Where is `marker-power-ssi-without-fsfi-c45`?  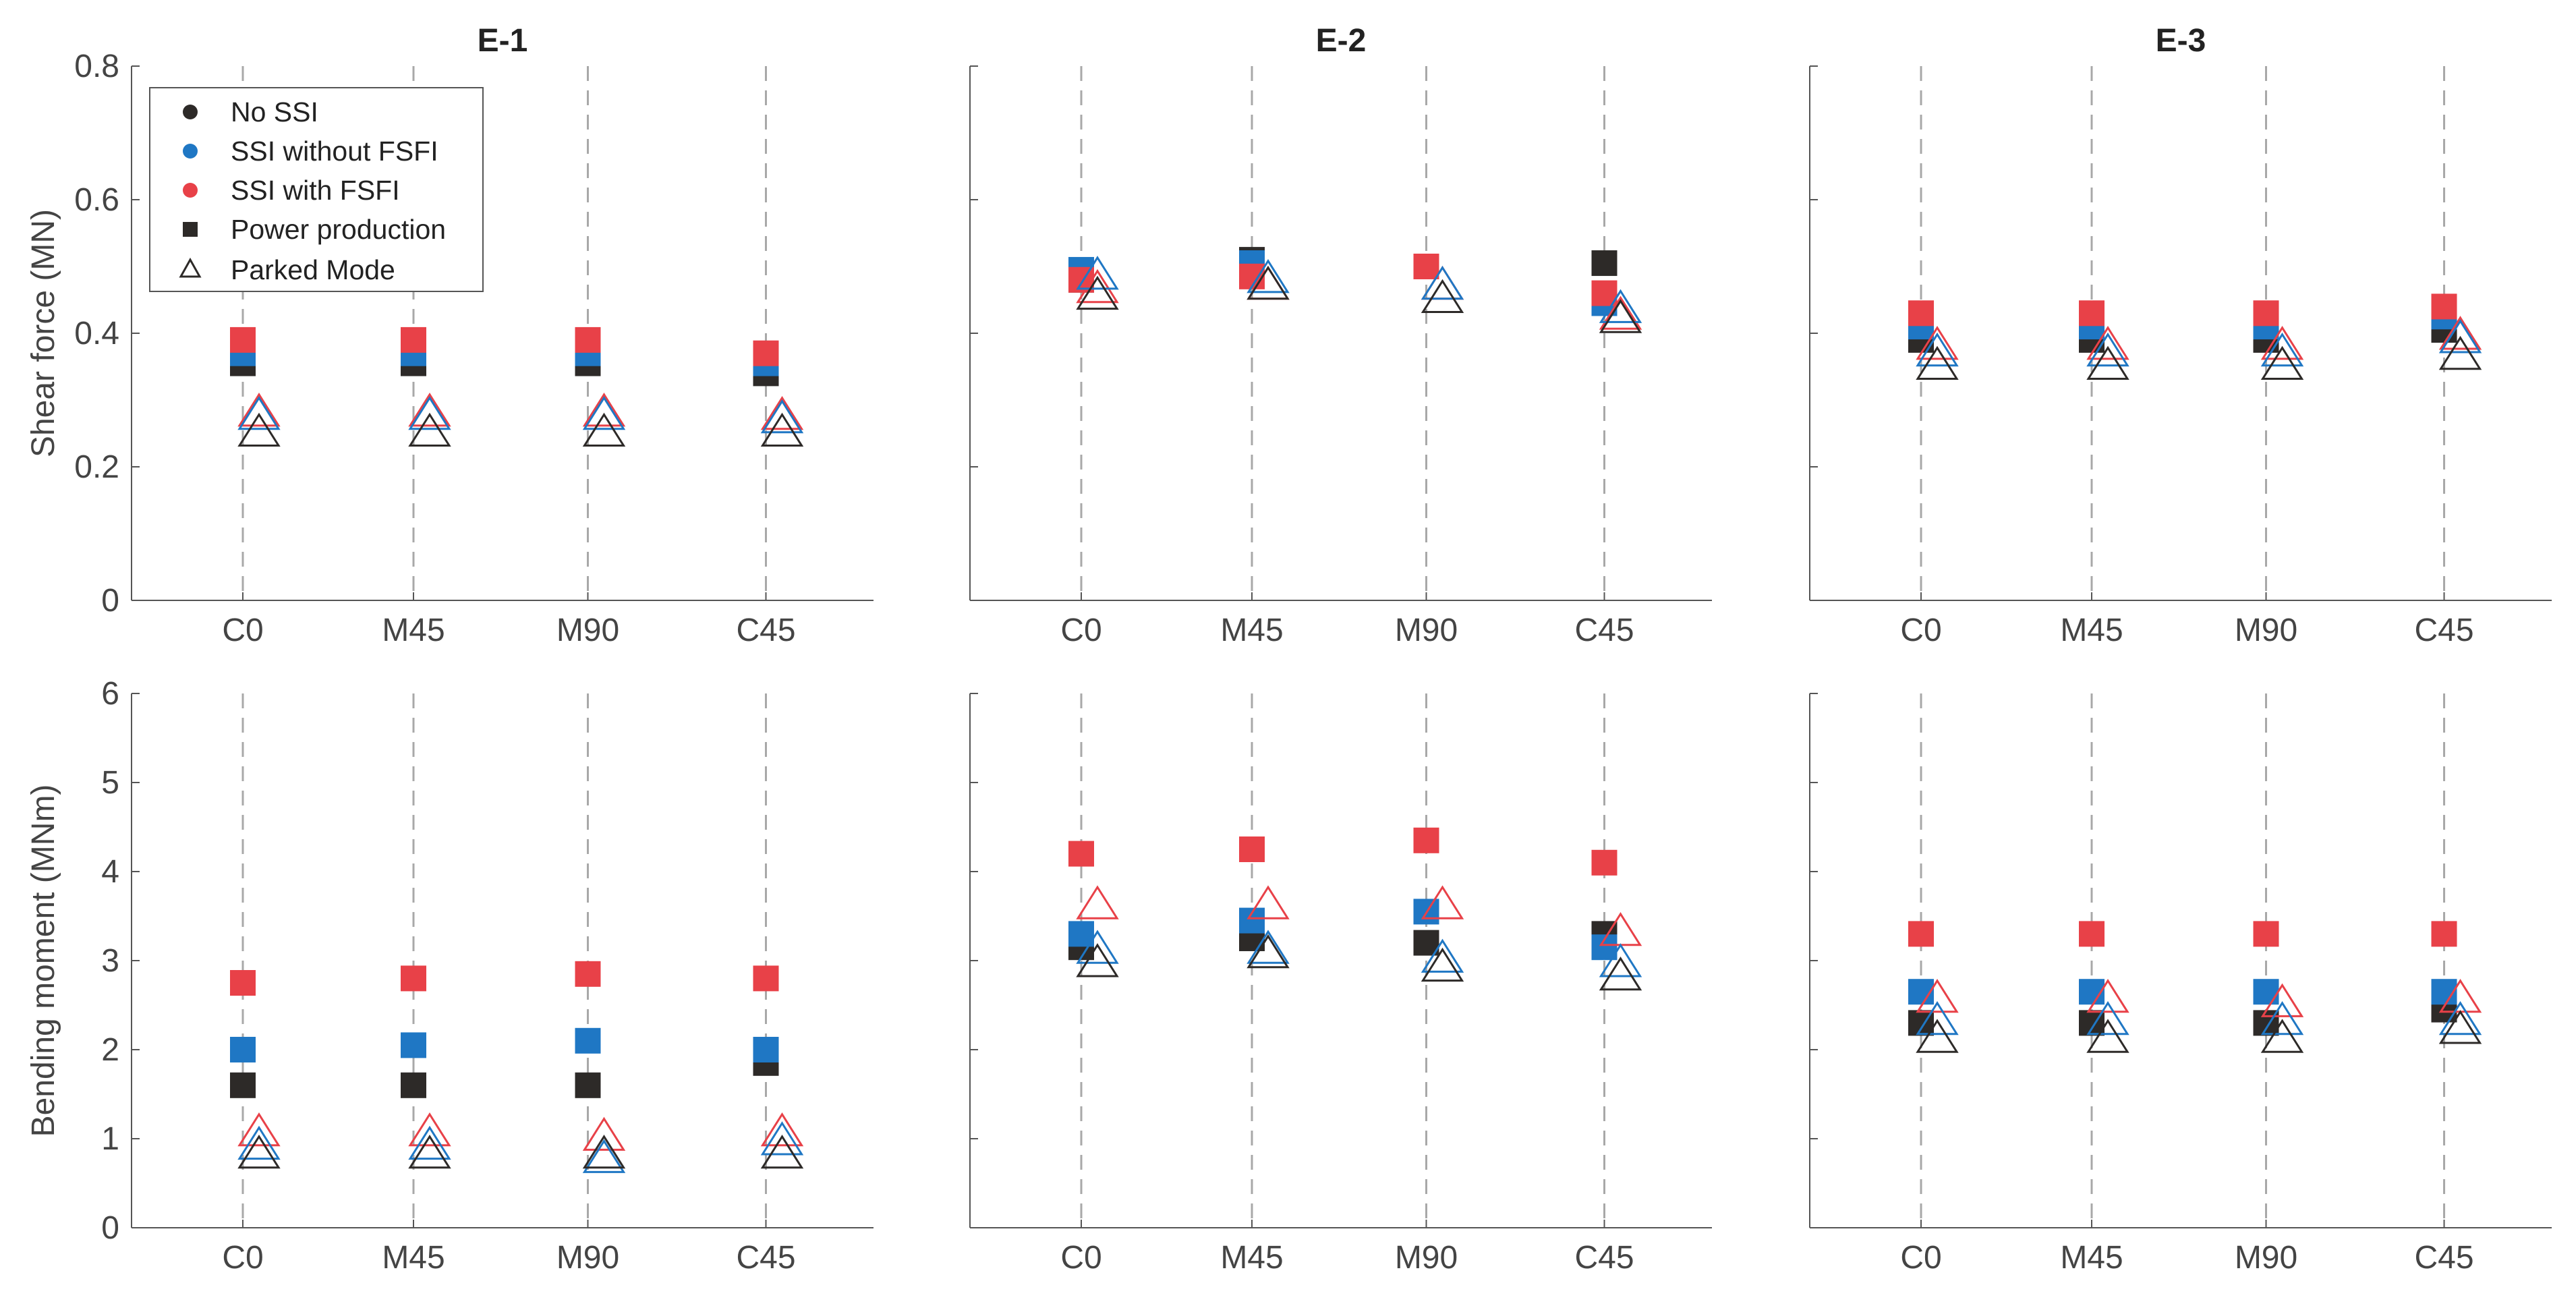
marker-power-ssi-without-fsfi-c45 is located at coordinates (766, 1049).